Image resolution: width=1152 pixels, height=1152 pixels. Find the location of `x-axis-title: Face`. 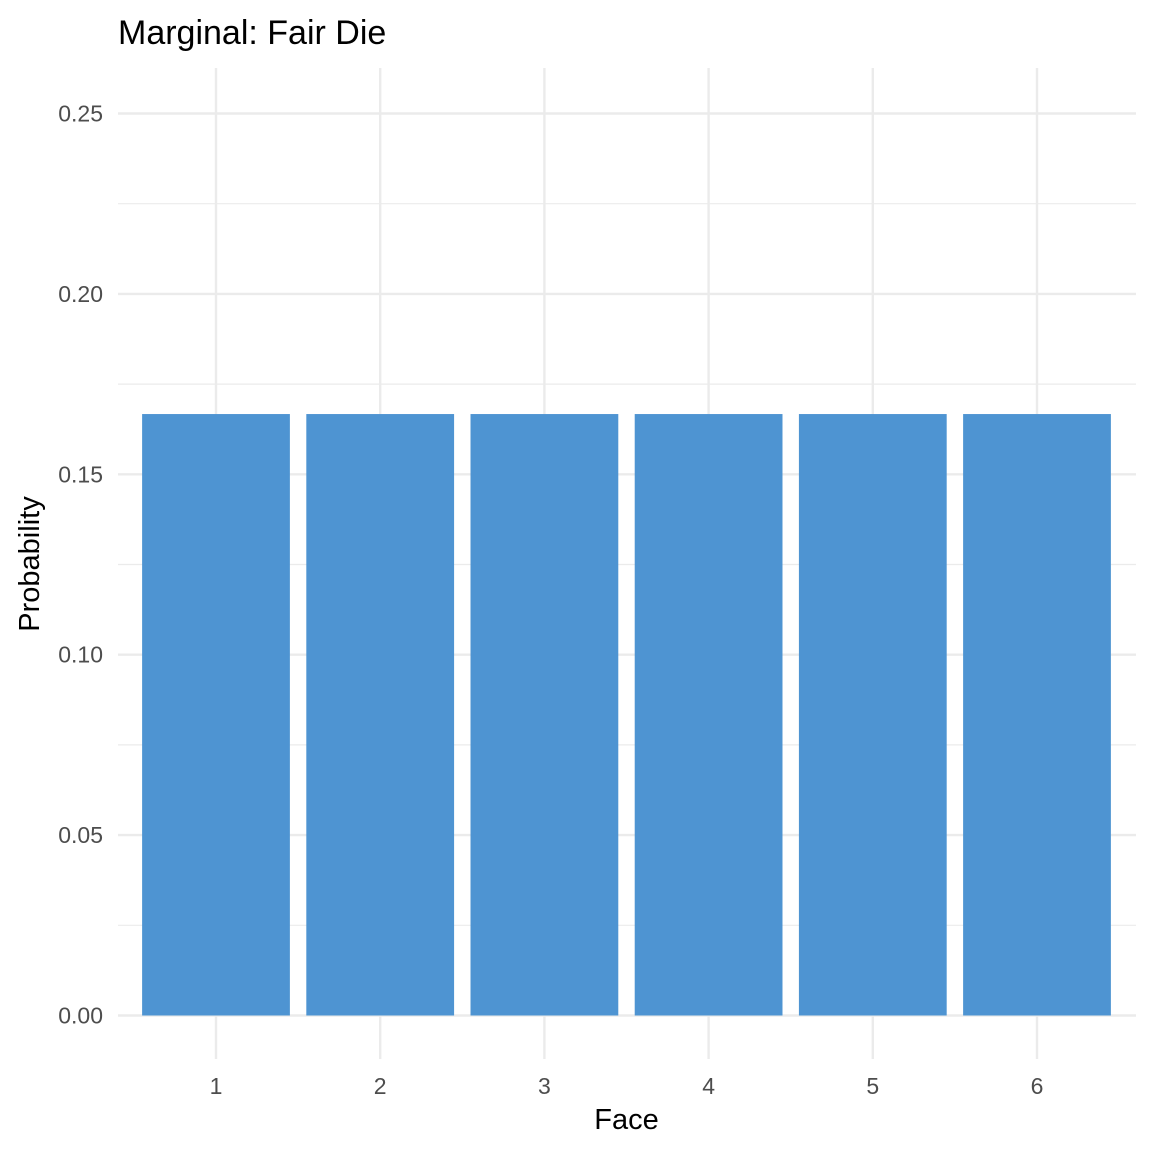

x-axis-title: Face is located at coordinates (626, 1120).